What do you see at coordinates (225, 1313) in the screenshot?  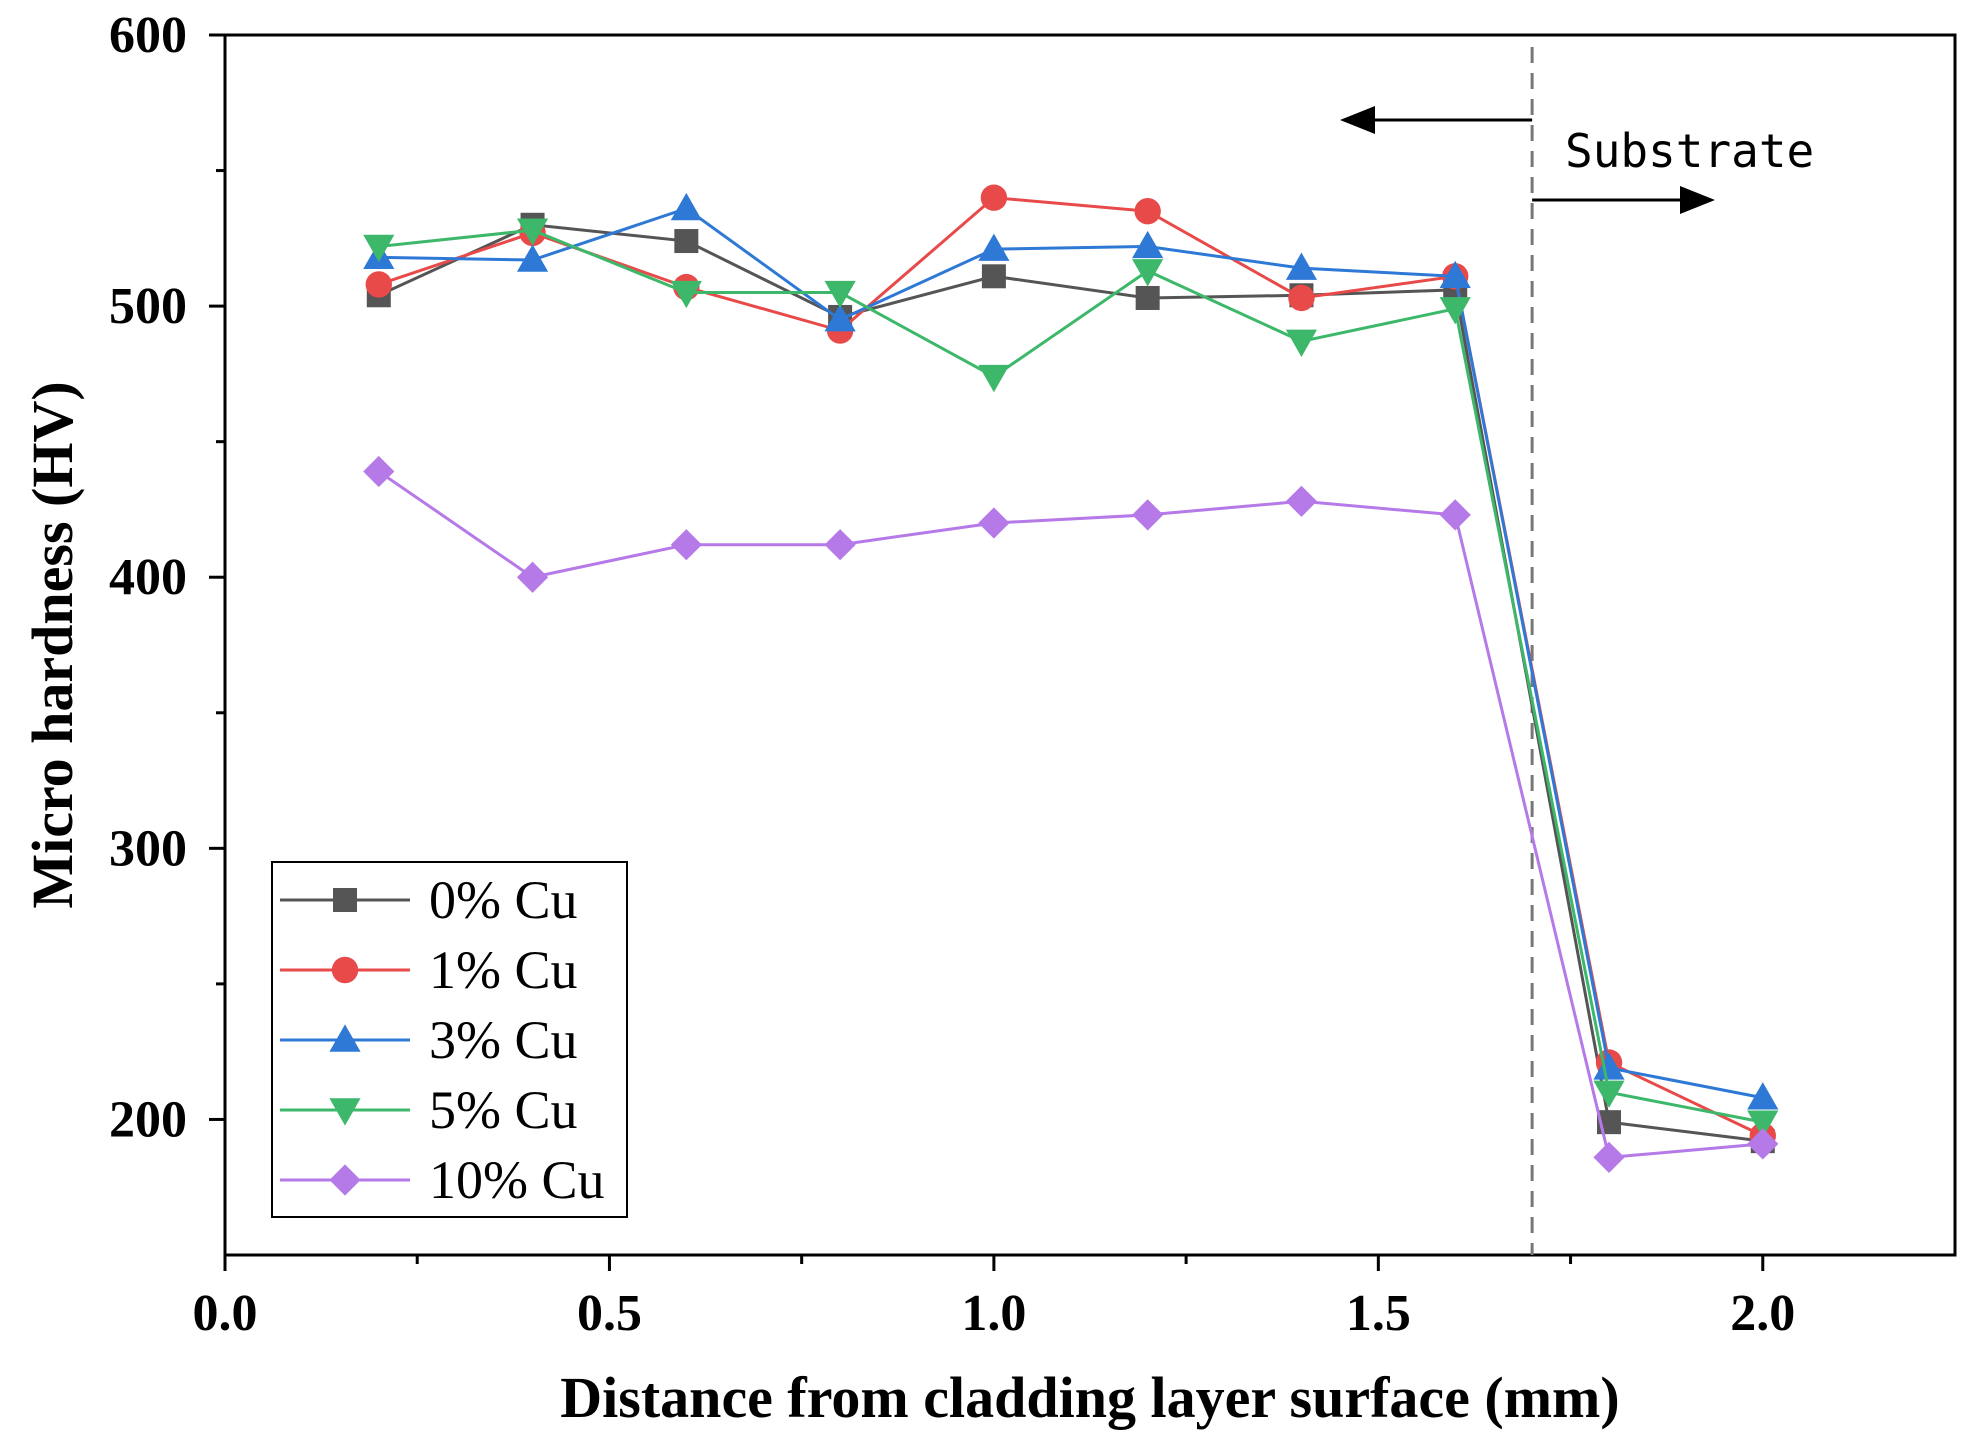 I see `x-tick-label: 0.0` at bounding box center [225, 1313].